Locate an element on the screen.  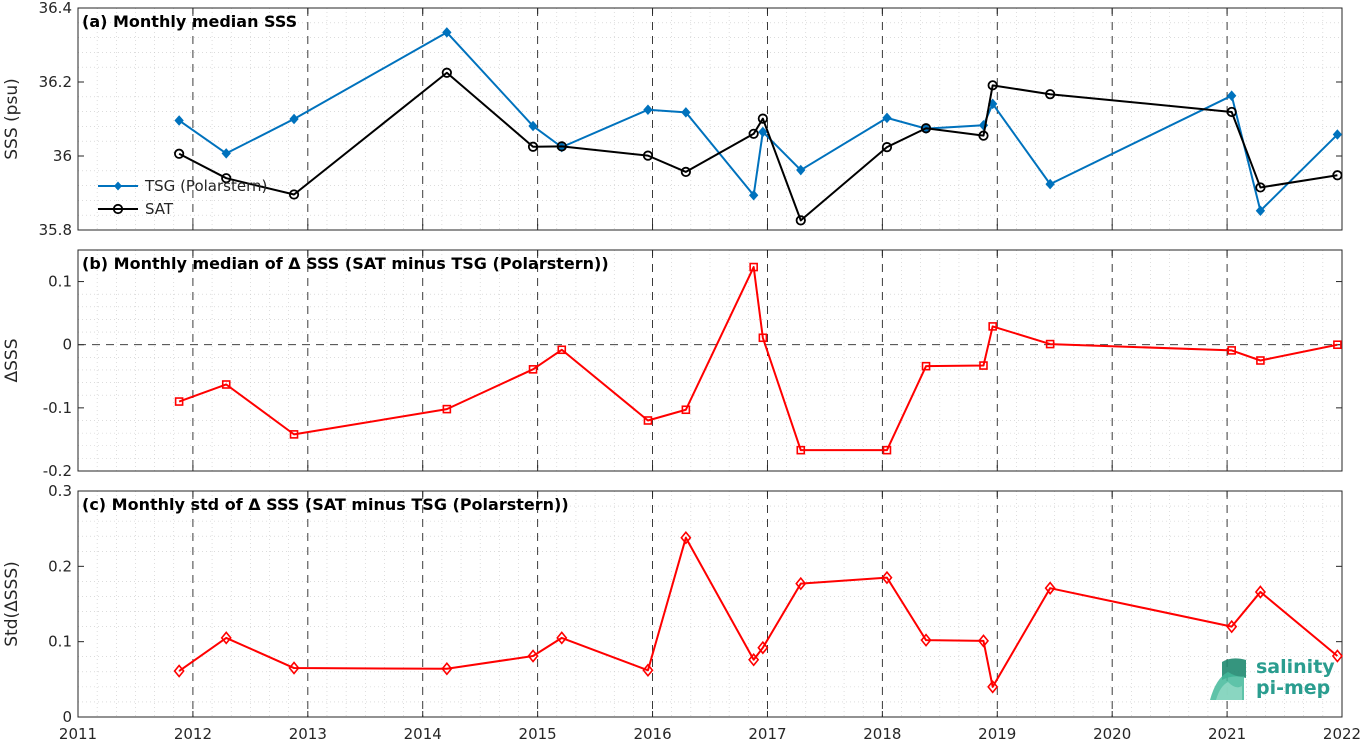
salinity-pi-mep-logo: salinity pi-mep is located at coordinates (1272, 678).